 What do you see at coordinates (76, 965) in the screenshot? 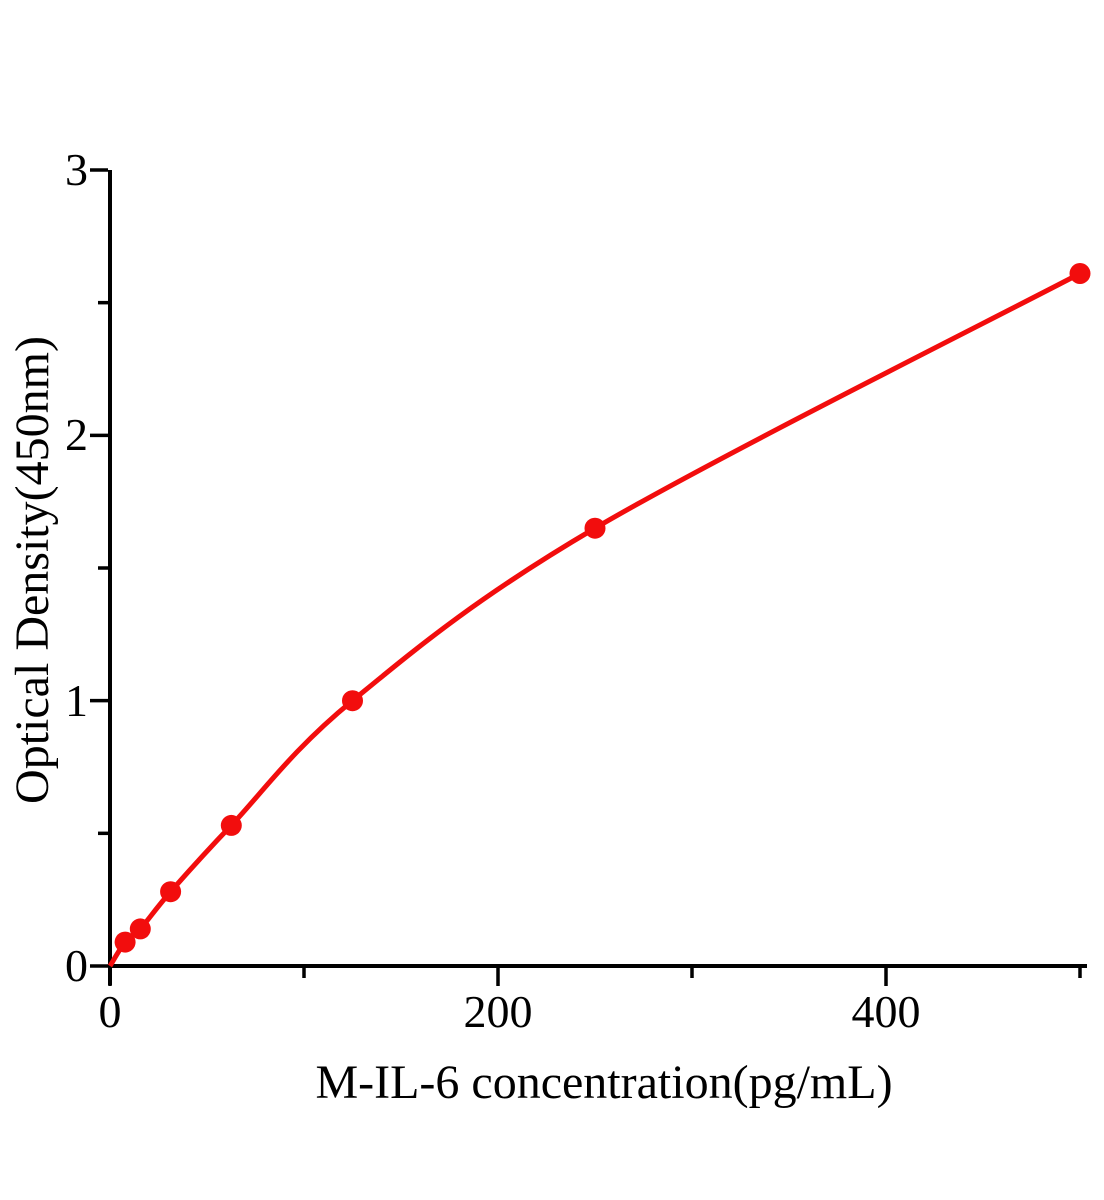
I see `y-tick-label: 0` at bounding box center [76, 965].